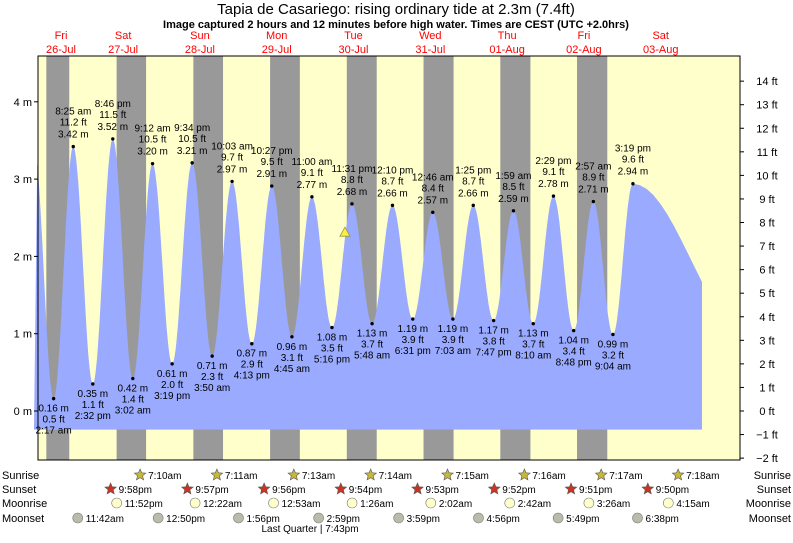 Image resolution: width=793 pixels, height=543 pixels. I want to click on astro-row-label-left: Moonrise, so click(24, 504).